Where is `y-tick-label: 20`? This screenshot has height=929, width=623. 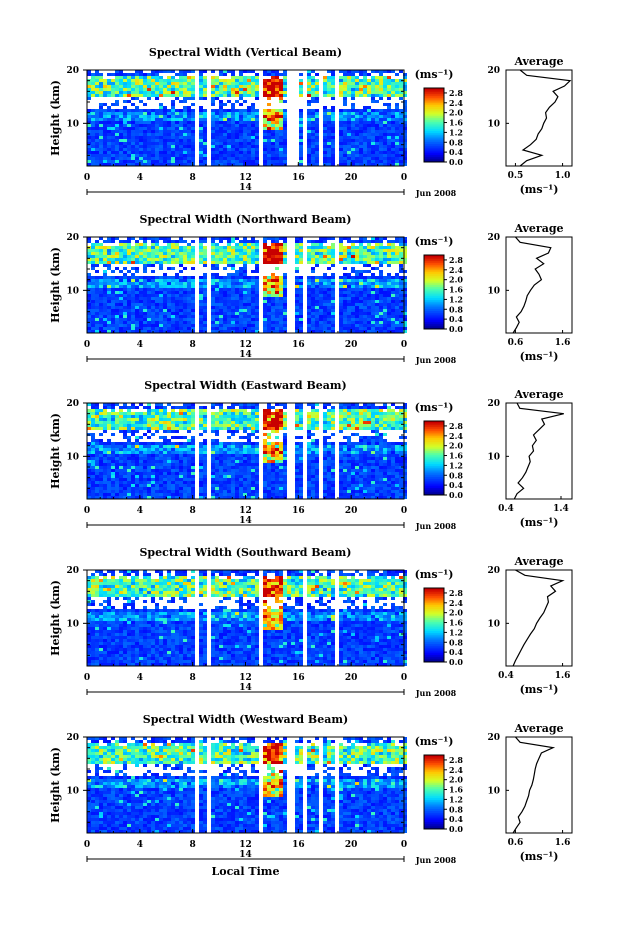
y-tick-label: 20 is located at coordinates (72, 238).